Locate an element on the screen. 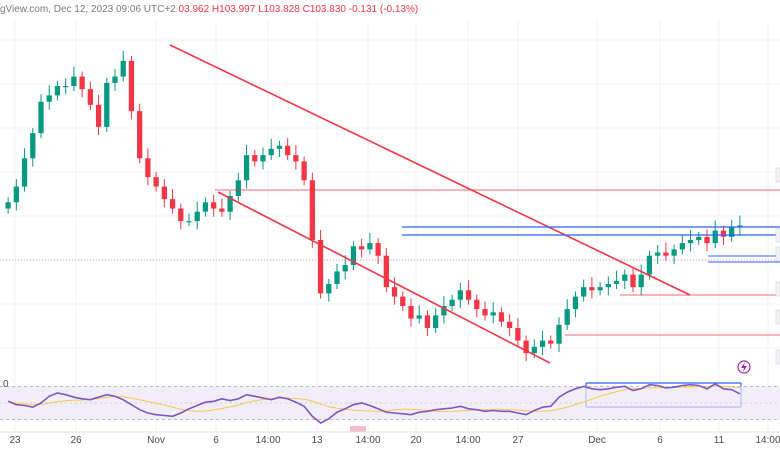 This screenshot has height=470, width=780. x-tick-label: Dec is located at coordinates (597, 440).